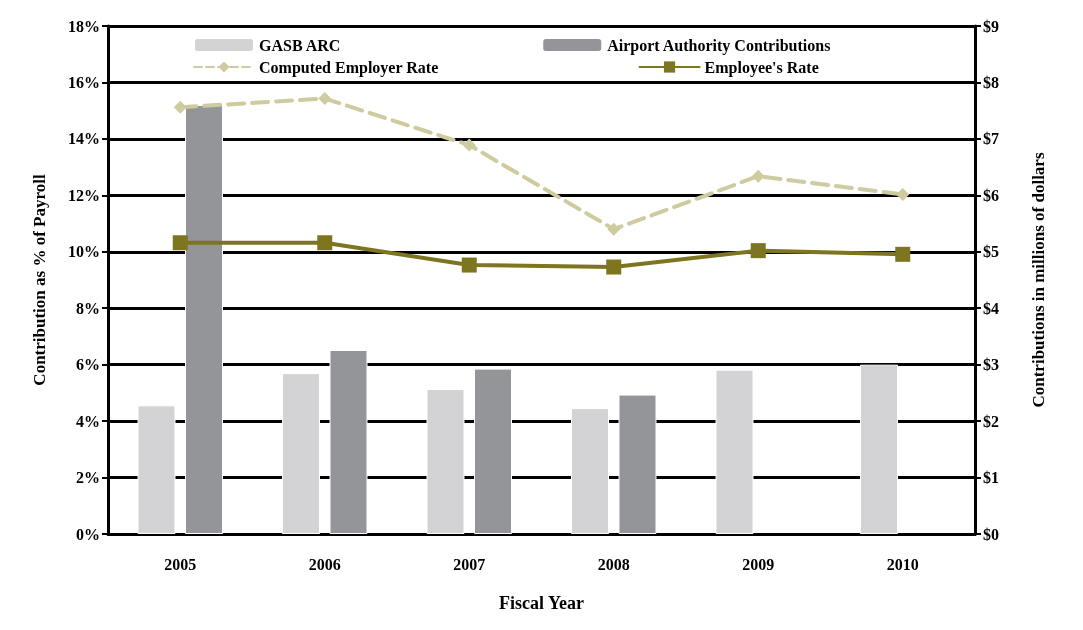 The height and width of the screenshot is (630, 1083). Describe the element at coordinates (991, 252) in the screenshot. I see `y2-tick-label: $5` at that location.